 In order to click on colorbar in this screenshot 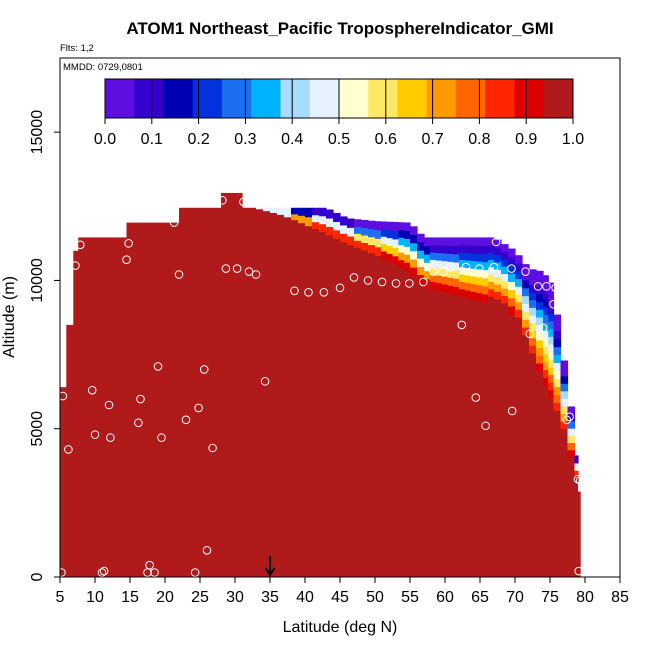, I will do `click(339, 101)`.